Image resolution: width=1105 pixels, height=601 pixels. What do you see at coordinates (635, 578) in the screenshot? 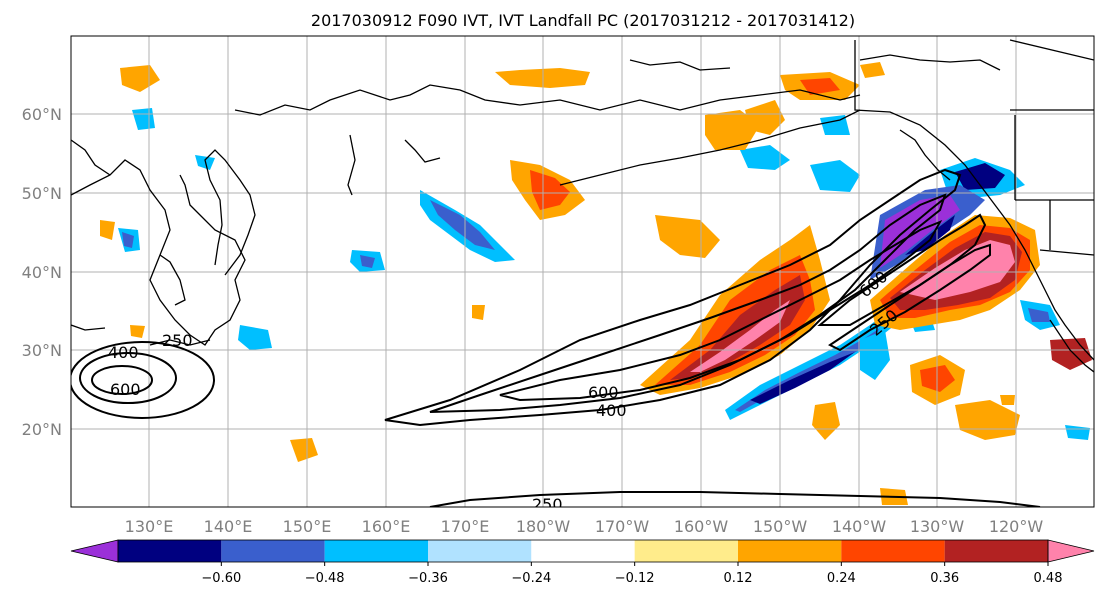
I see `colorbar-tick-label: −0.12` at bounding box center [635, 578].